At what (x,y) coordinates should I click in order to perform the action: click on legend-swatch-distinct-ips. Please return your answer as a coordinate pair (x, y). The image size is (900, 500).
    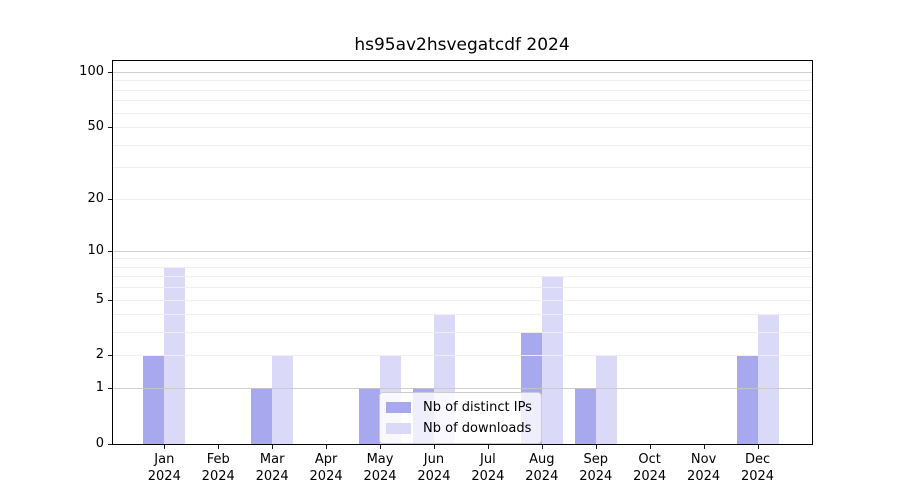
    Looking at the image, I should click on (398, 407).